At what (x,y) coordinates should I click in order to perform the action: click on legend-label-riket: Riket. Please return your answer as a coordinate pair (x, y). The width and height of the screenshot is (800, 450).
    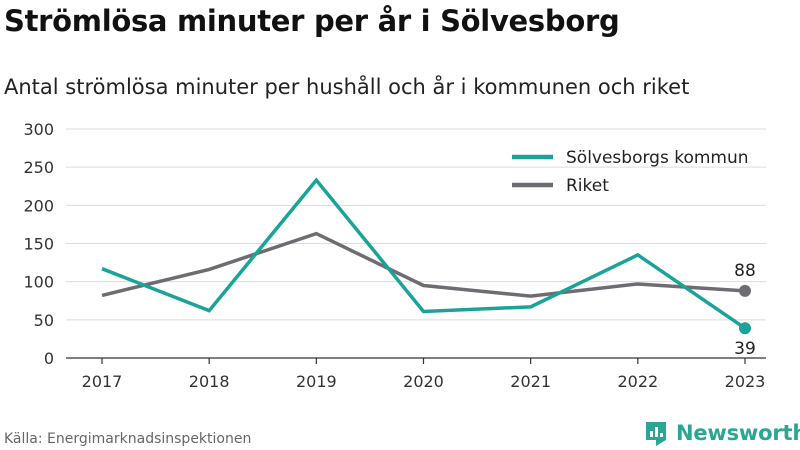
    Looking at the image, I should click on (587, 186).